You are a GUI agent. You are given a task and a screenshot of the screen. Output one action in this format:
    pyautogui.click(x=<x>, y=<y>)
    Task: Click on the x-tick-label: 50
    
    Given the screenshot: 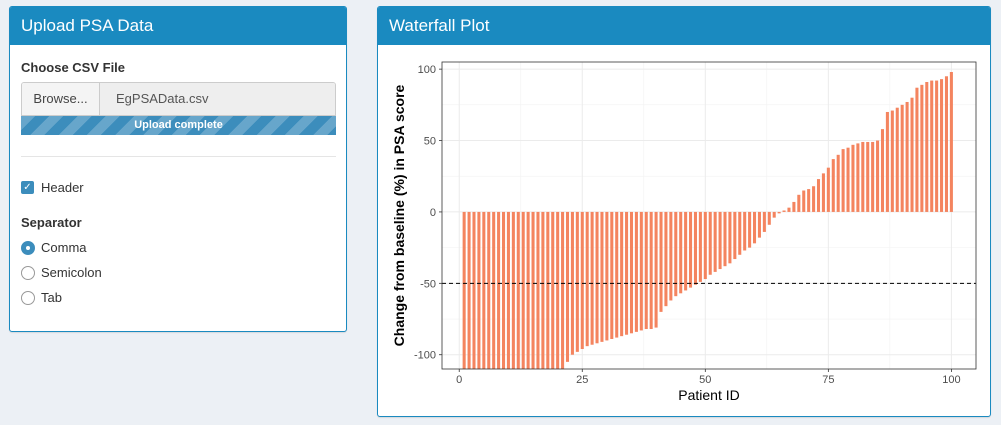 What is the action you would take?
    pyautogui.click(x=705, y=380)
    